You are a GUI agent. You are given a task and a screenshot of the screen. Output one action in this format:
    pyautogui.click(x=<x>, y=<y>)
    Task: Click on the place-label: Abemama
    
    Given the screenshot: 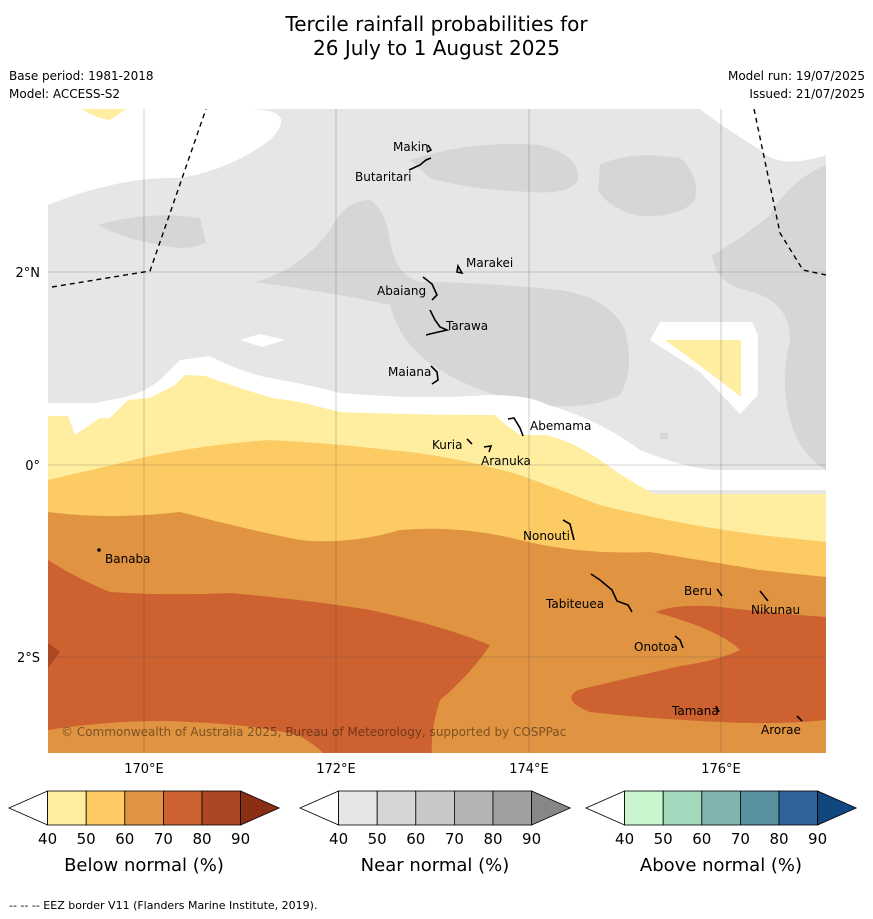 What is the action you would take?
    pyautogui.click(x=560, y=426)
    